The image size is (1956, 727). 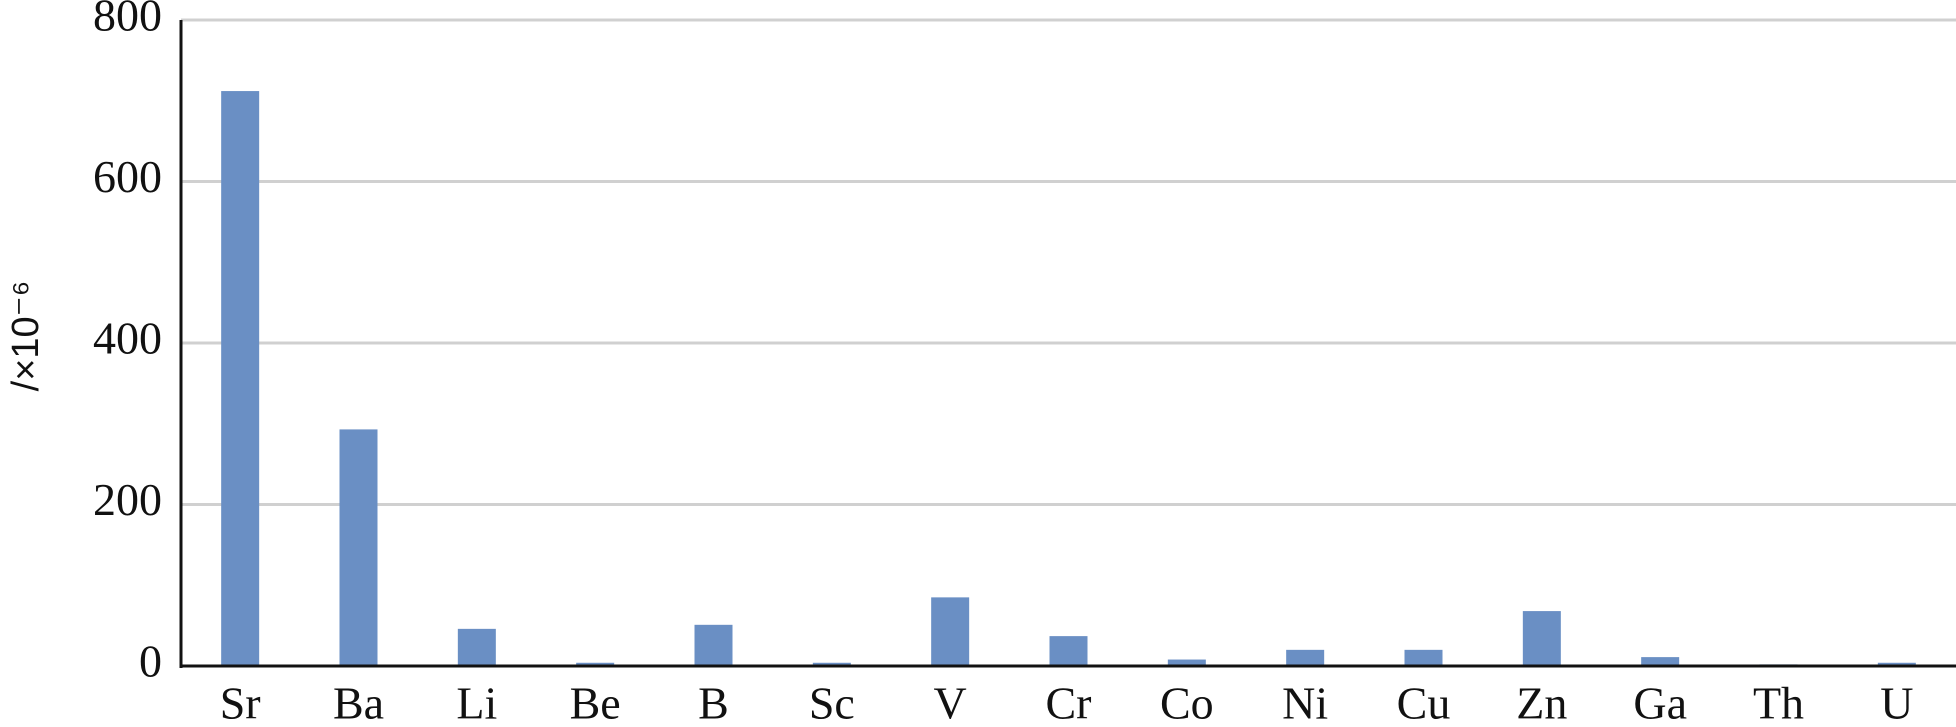 What do you see at coordinates (127, 176) in the screenshot?
I see `y-tick-label: 600` at bounding box center [127, 176].